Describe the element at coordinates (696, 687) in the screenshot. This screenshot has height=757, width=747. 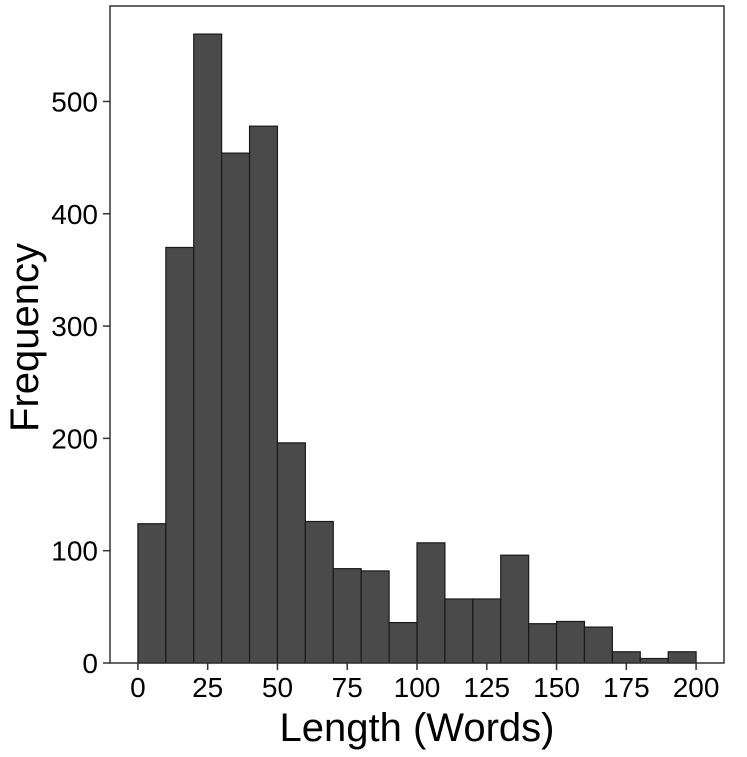
I see `x-tick-label: 200` at that location.